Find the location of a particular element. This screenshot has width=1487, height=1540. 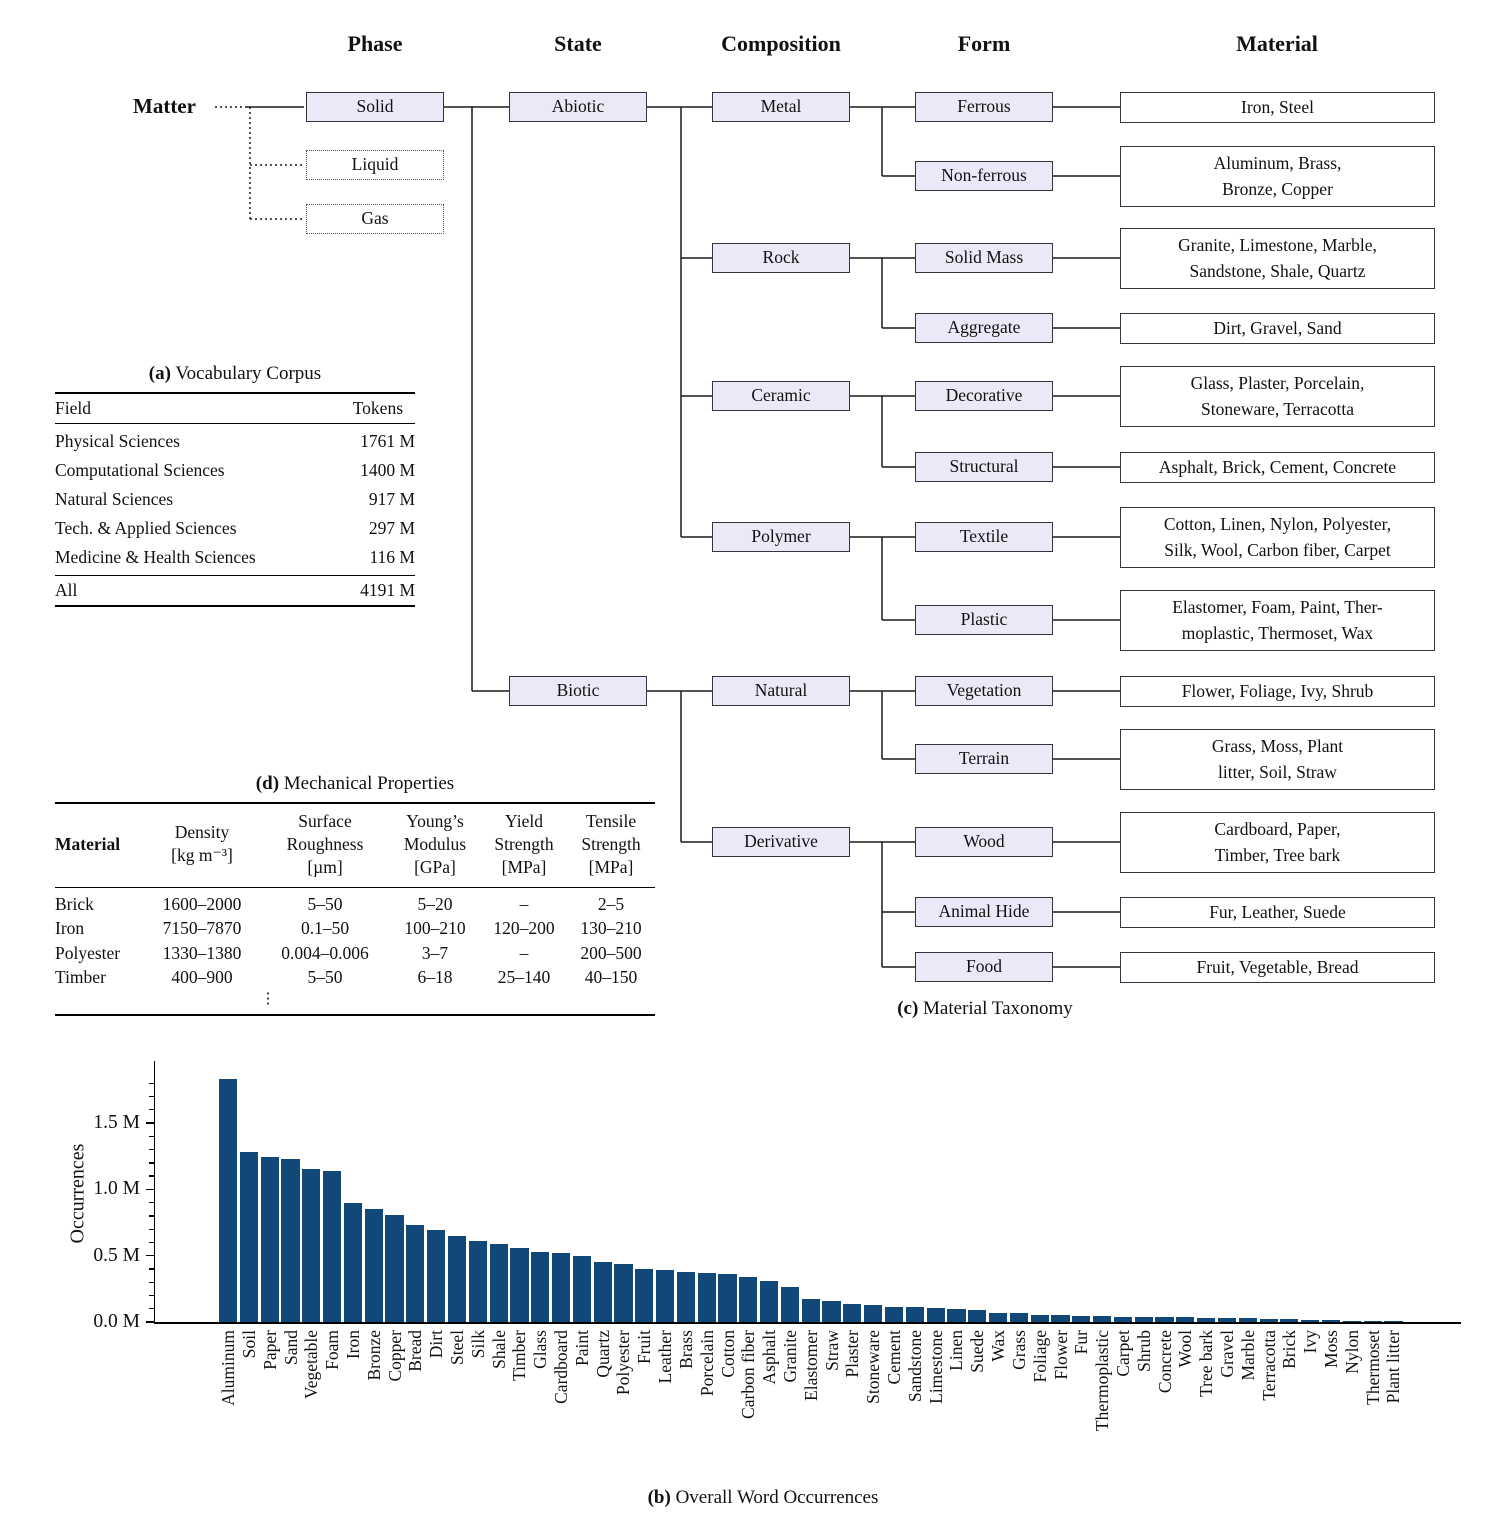

bar-grass is located at coordinates (1018, 1317).